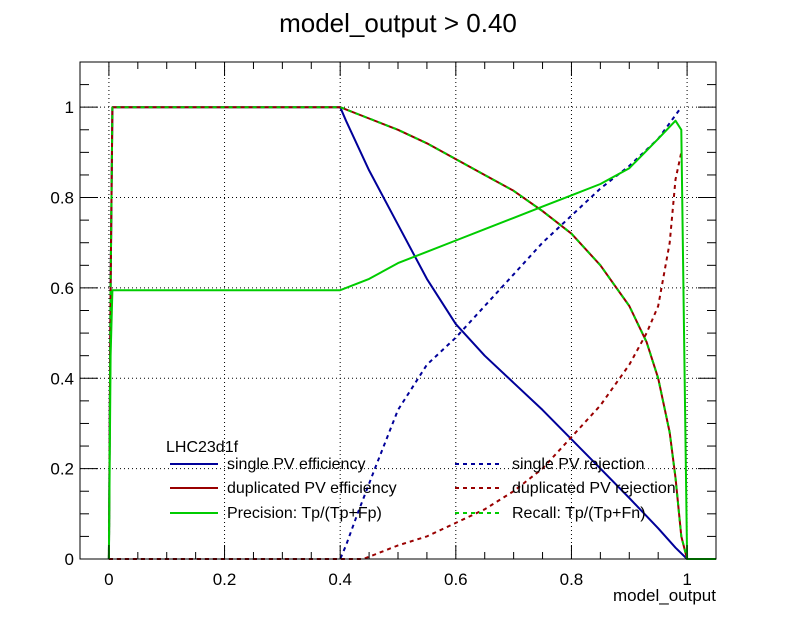  What do you see at coordinates (664, 595) in the screenshot?
I see `x-axis-label: model_output` at bounding box center [664, 595].